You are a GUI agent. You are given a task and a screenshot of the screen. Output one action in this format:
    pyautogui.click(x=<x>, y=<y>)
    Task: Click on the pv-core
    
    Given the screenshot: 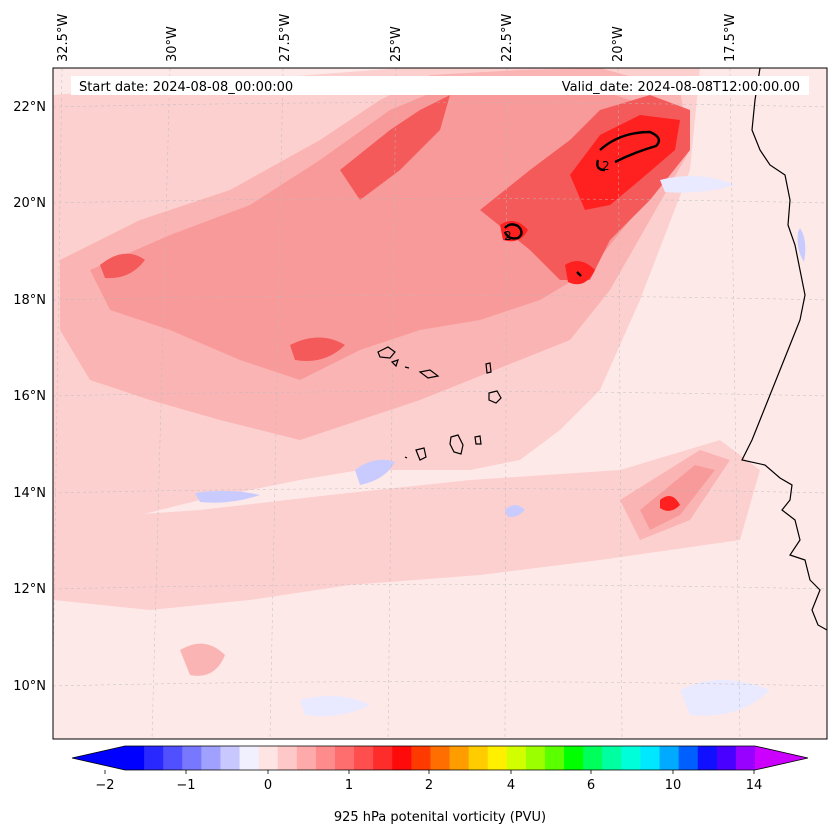 What is the action you would take?
    pyautogui.click(x=625, y=162)
    